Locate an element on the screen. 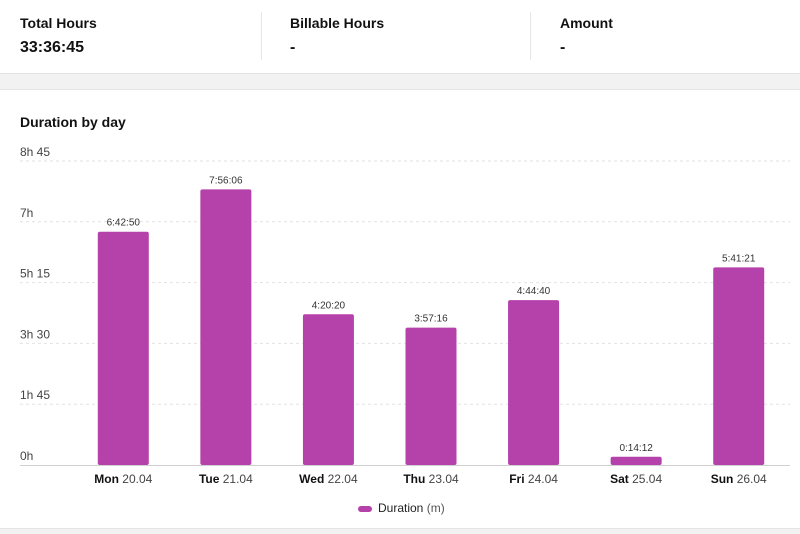 The image size is (800, 534). x-tick-label: Thu 23.04 is located at coordinates (431, 479).